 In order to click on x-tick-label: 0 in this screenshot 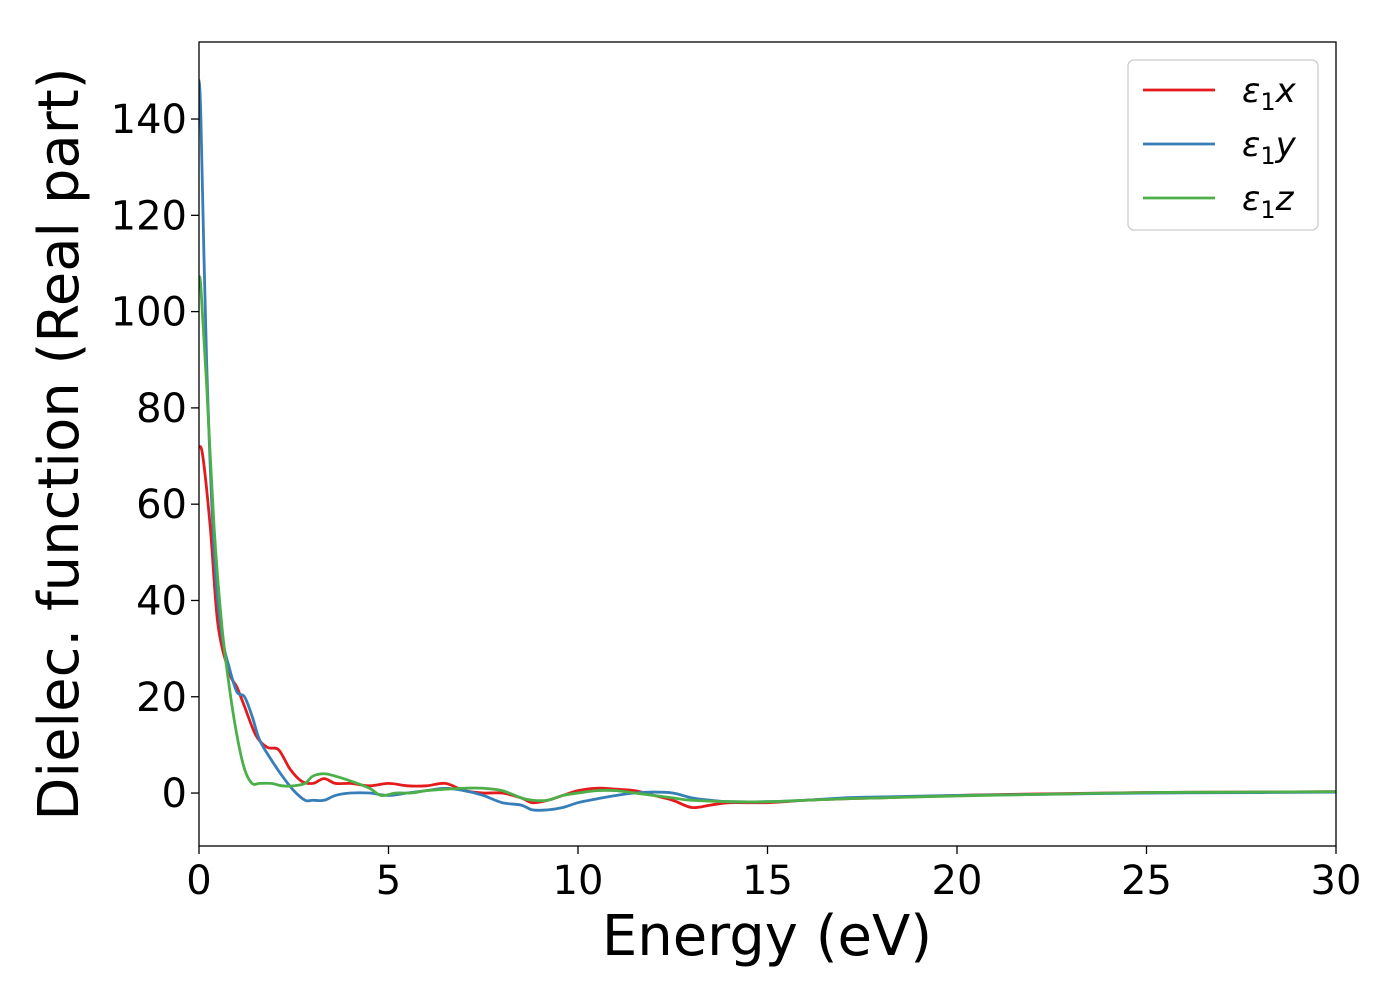, I will do `click(198, 881)`.